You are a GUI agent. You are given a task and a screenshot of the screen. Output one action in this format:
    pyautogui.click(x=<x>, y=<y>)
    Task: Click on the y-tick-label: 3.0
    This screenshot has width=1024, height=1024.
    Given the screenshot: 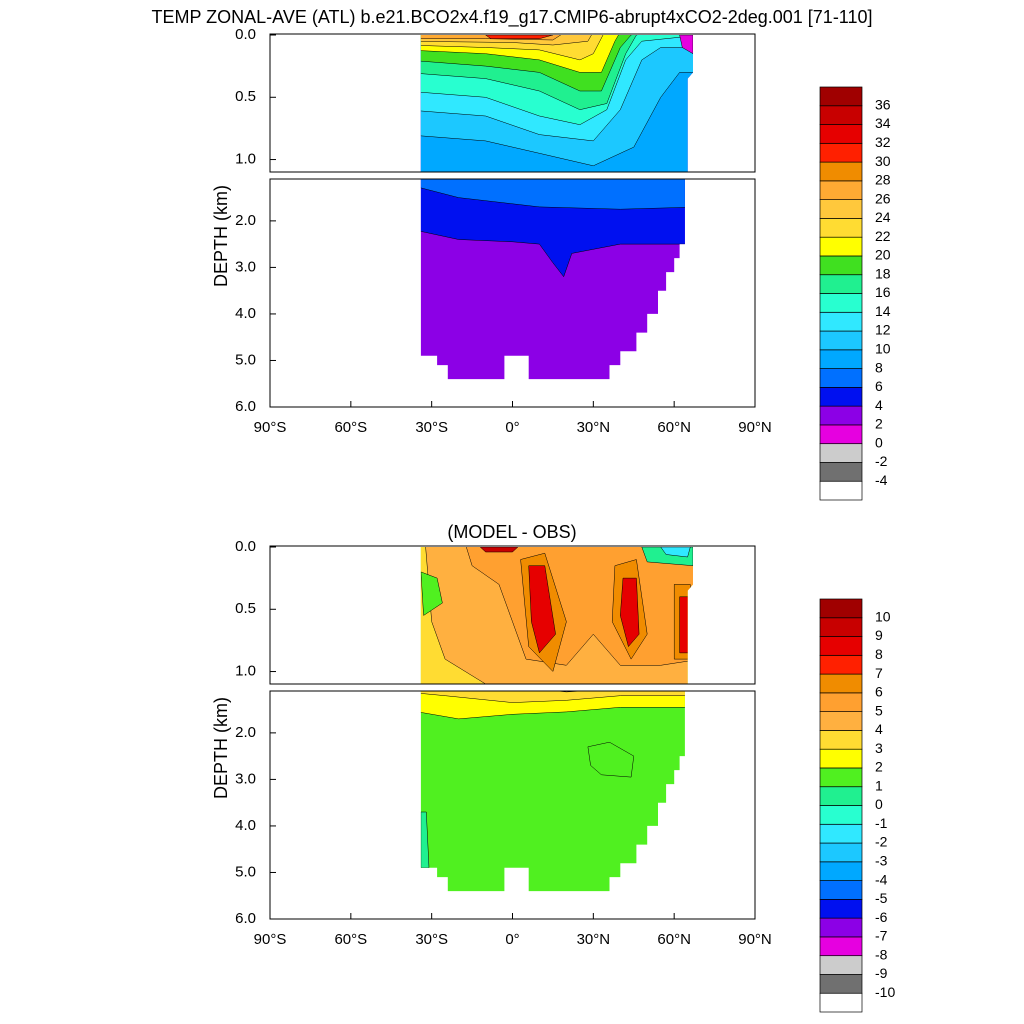 What is the action you would take?
    pyautogui.click(x=245, y=266)
    